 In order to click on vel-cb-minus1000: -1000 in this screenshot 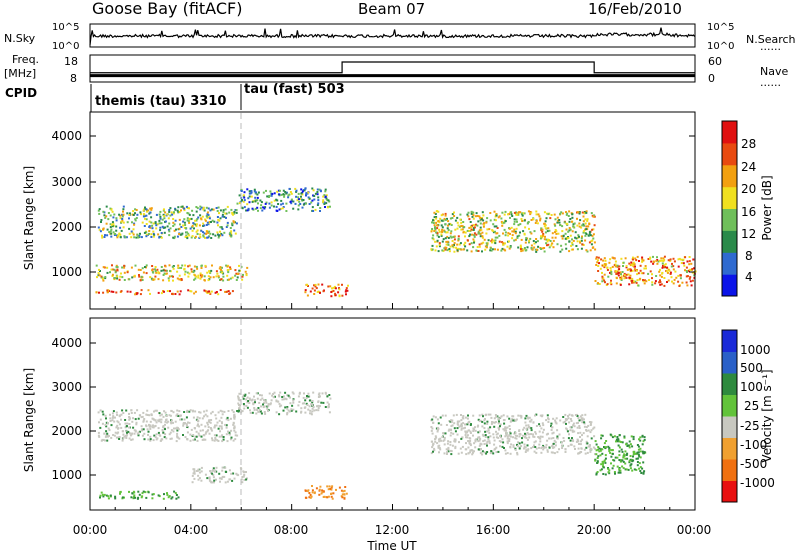, I will do `click(757, 483)`.